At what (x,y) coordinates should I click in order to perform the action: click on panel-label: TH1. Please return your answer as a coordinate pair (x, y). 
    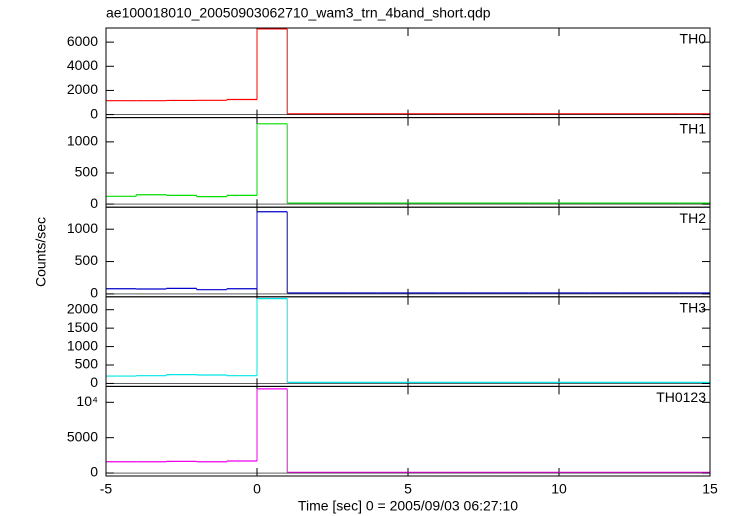
    Looking at the image, I should click on (693, 128).